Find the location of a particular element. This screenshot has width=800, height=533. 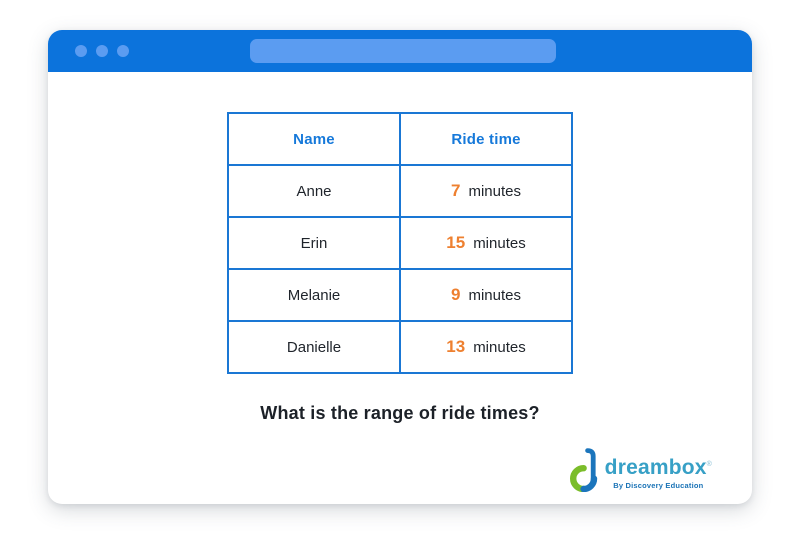

table-header-row: Name Ride time is located at coordinates (400, 139).